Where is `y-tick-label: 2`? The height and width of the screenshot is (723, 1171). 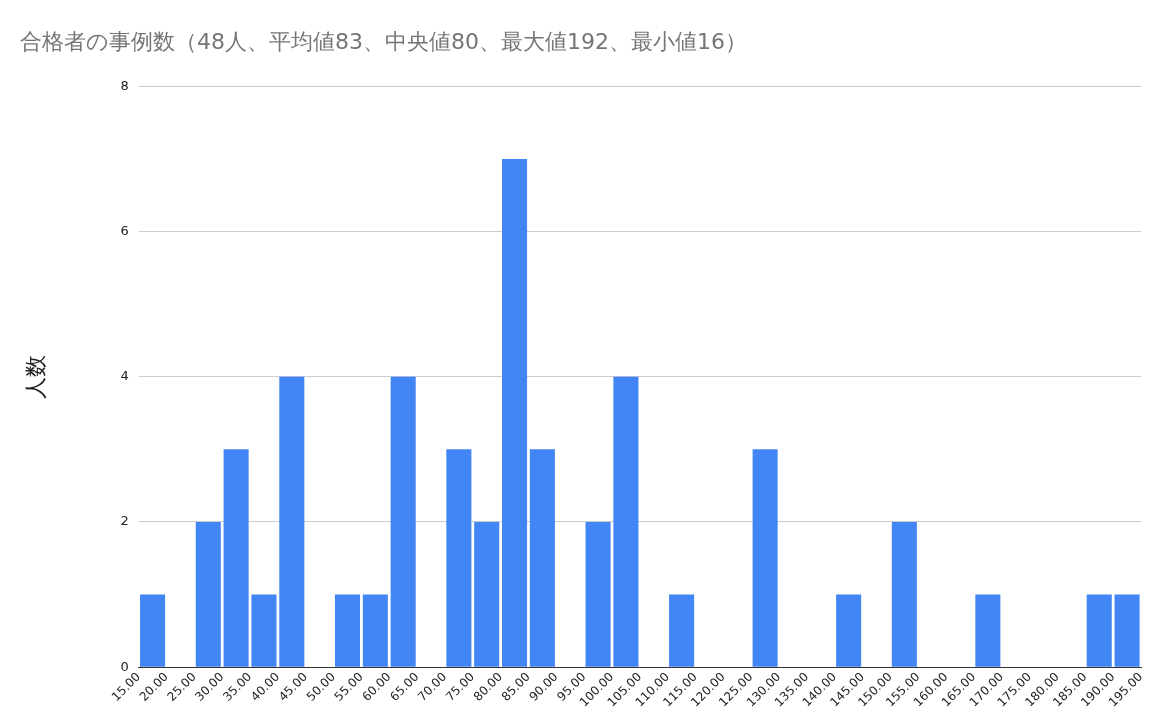 y-tick-label: 2 is located at coordinates (124, 521).